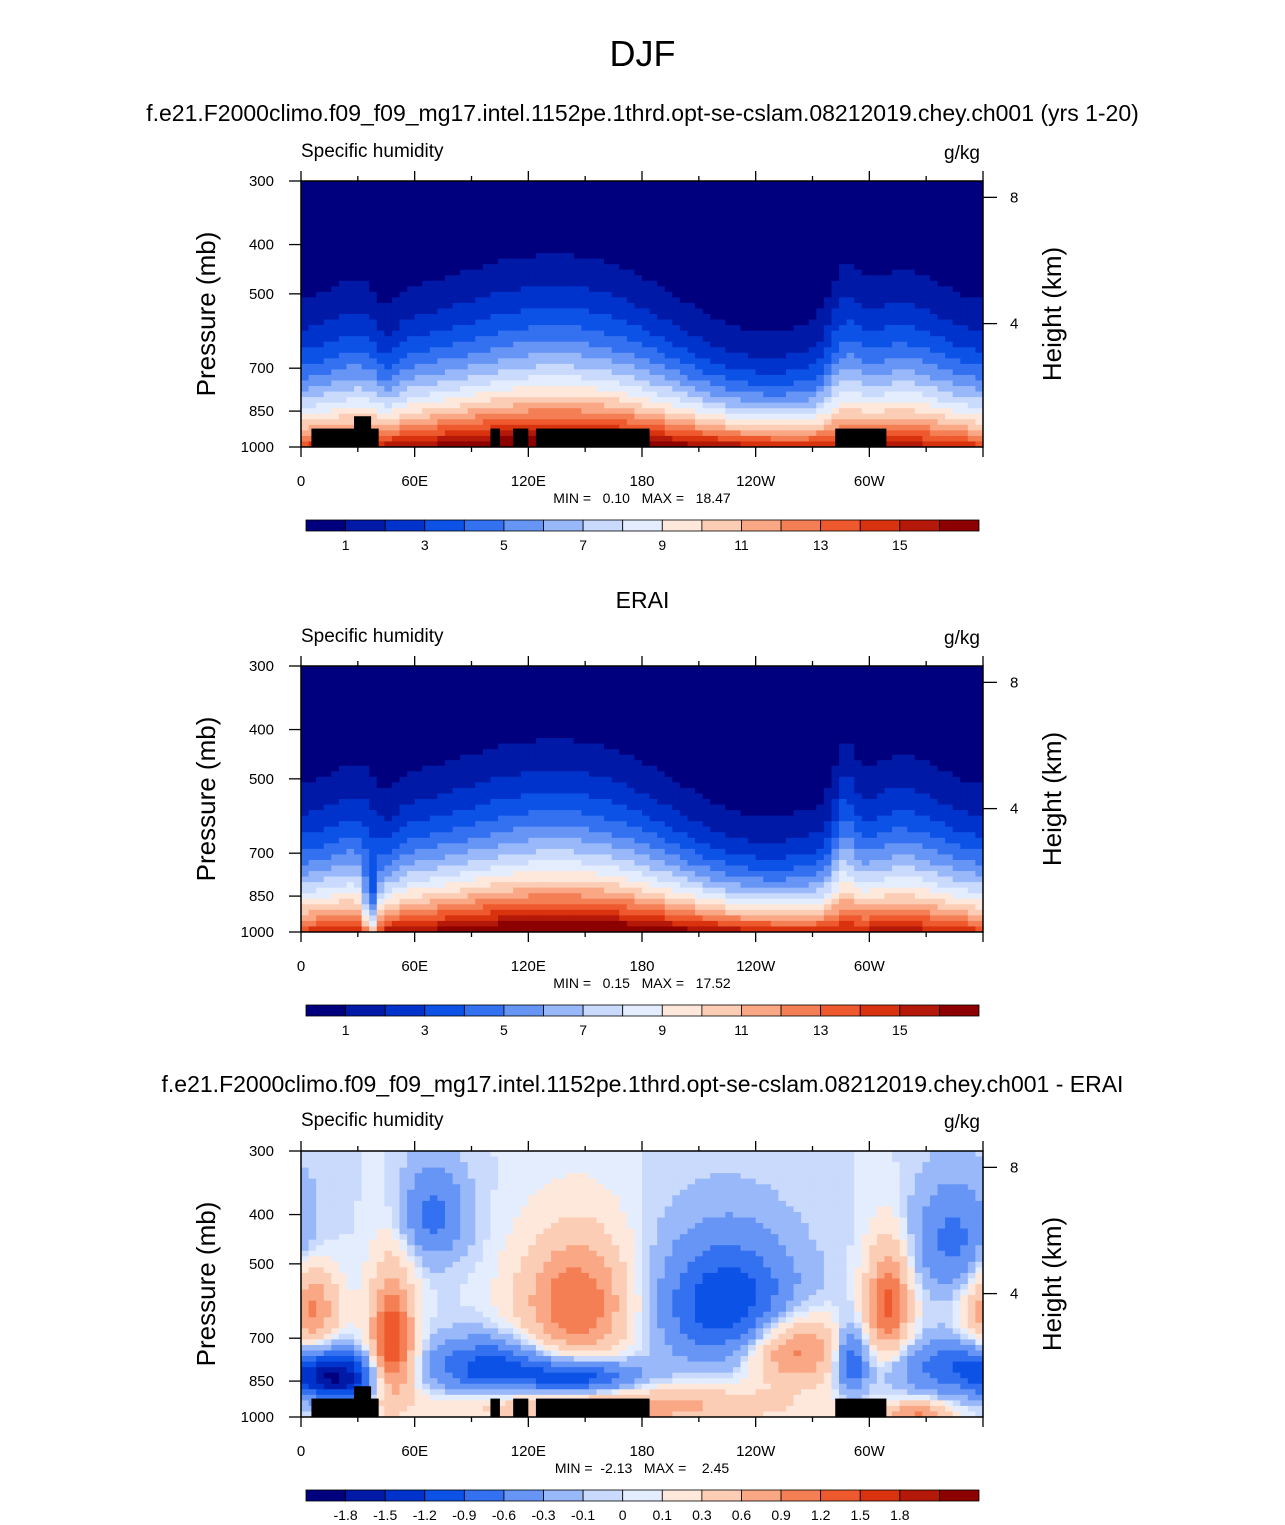  What do you see at coordinates (495, 437) in the screenshot?
I see `terrain-mask` at bounding box center [495, 437].